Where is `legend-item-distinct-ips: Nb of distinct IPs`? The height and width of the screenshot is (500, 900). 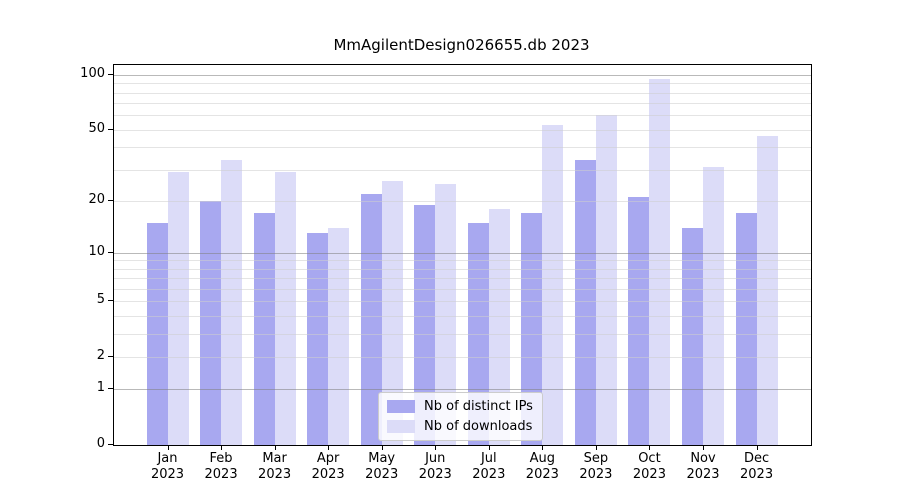 legend-item-distinct-ips: Nb of distinct IPs is located at coordinates (460, 406).